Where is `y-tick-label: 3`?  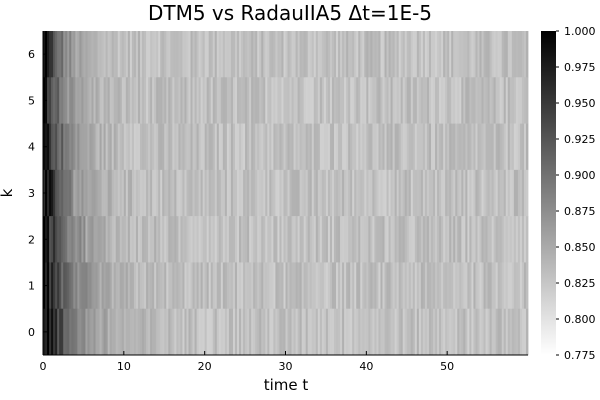 y-tick-label: 3 is located at coordinates (31, 193).